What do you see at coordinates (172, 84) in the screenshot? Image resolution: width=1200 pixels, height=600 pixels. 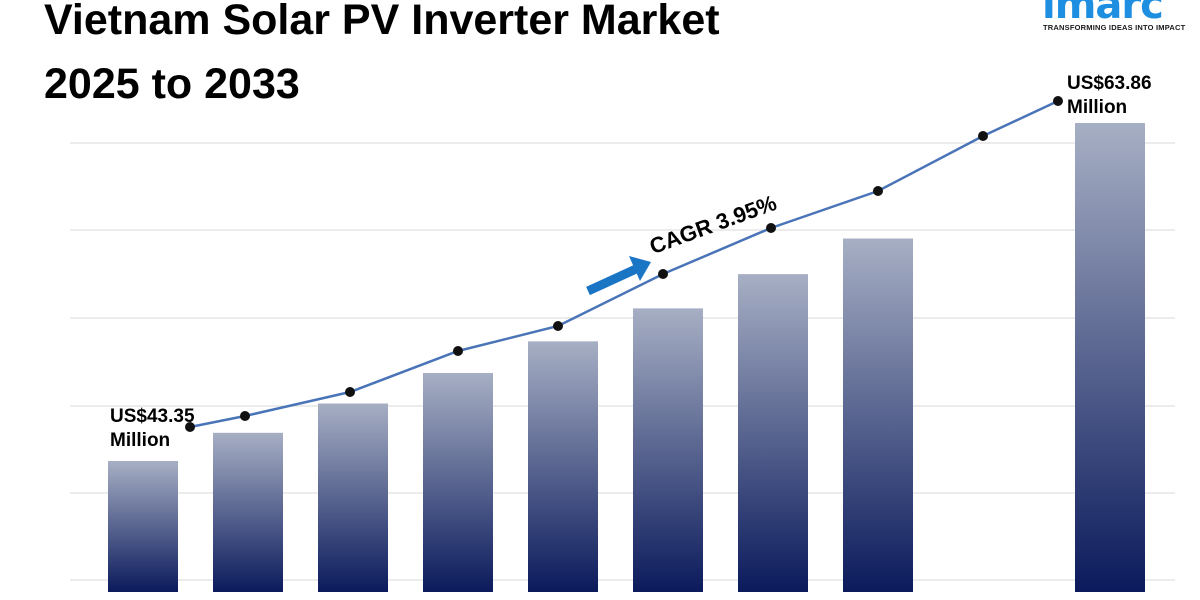 I see `title-line-2: 2025 to 2033` at bounding box center [172, 84].